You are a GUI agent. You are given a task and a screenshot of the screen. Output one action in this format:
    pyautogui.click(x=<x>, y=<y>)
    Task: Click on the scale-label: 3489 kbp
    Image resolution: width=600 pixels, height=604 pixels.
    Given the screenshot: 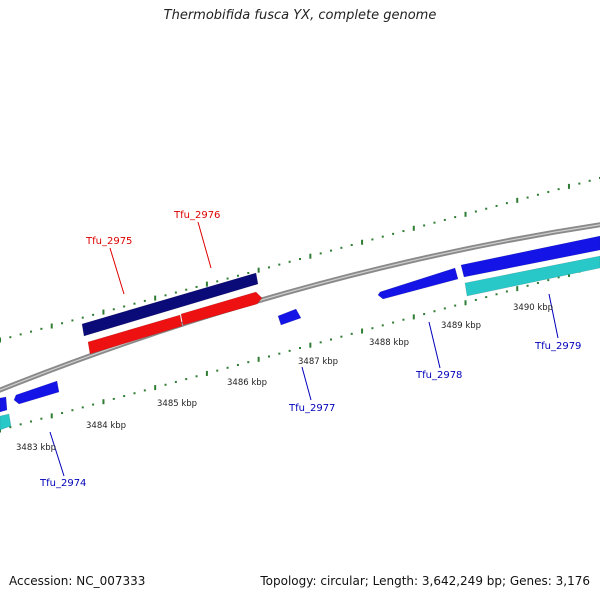 What is the action you would take?
    pyautogui.click(x=461, y=326)
    